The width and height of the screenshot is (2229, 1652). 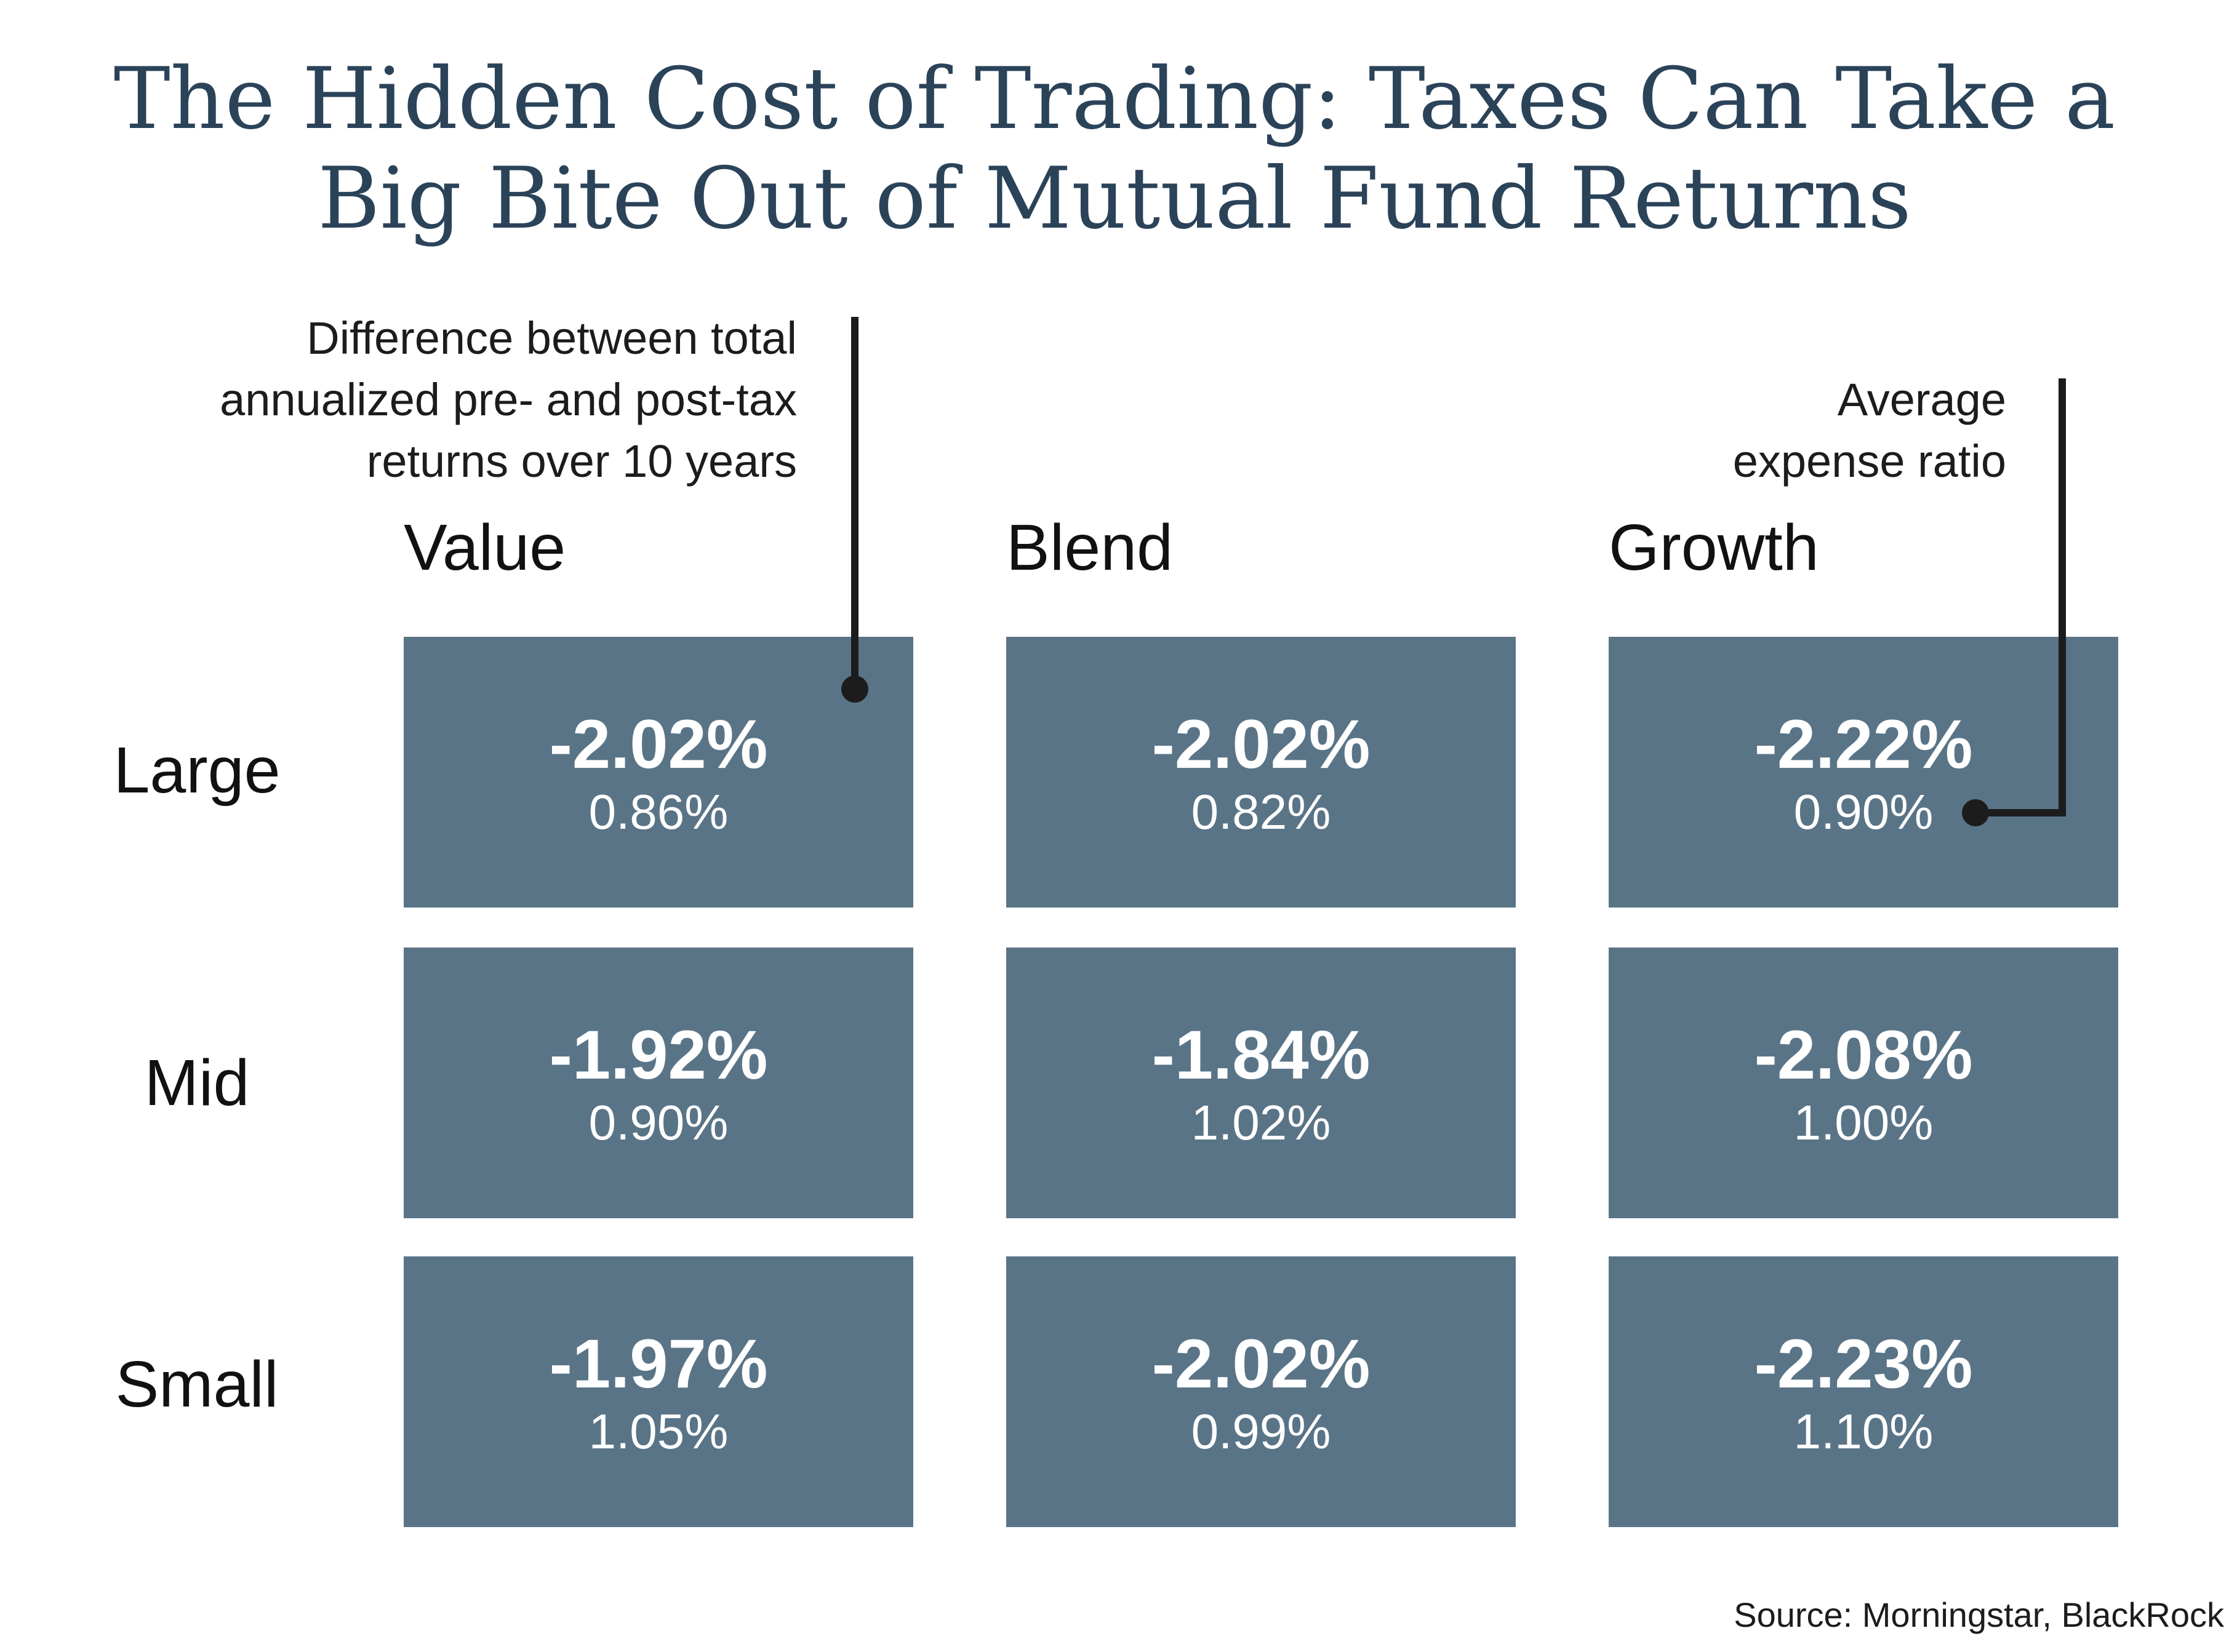 I want to click on expense-leader-line-vertical, so click(x=2062, y=597).